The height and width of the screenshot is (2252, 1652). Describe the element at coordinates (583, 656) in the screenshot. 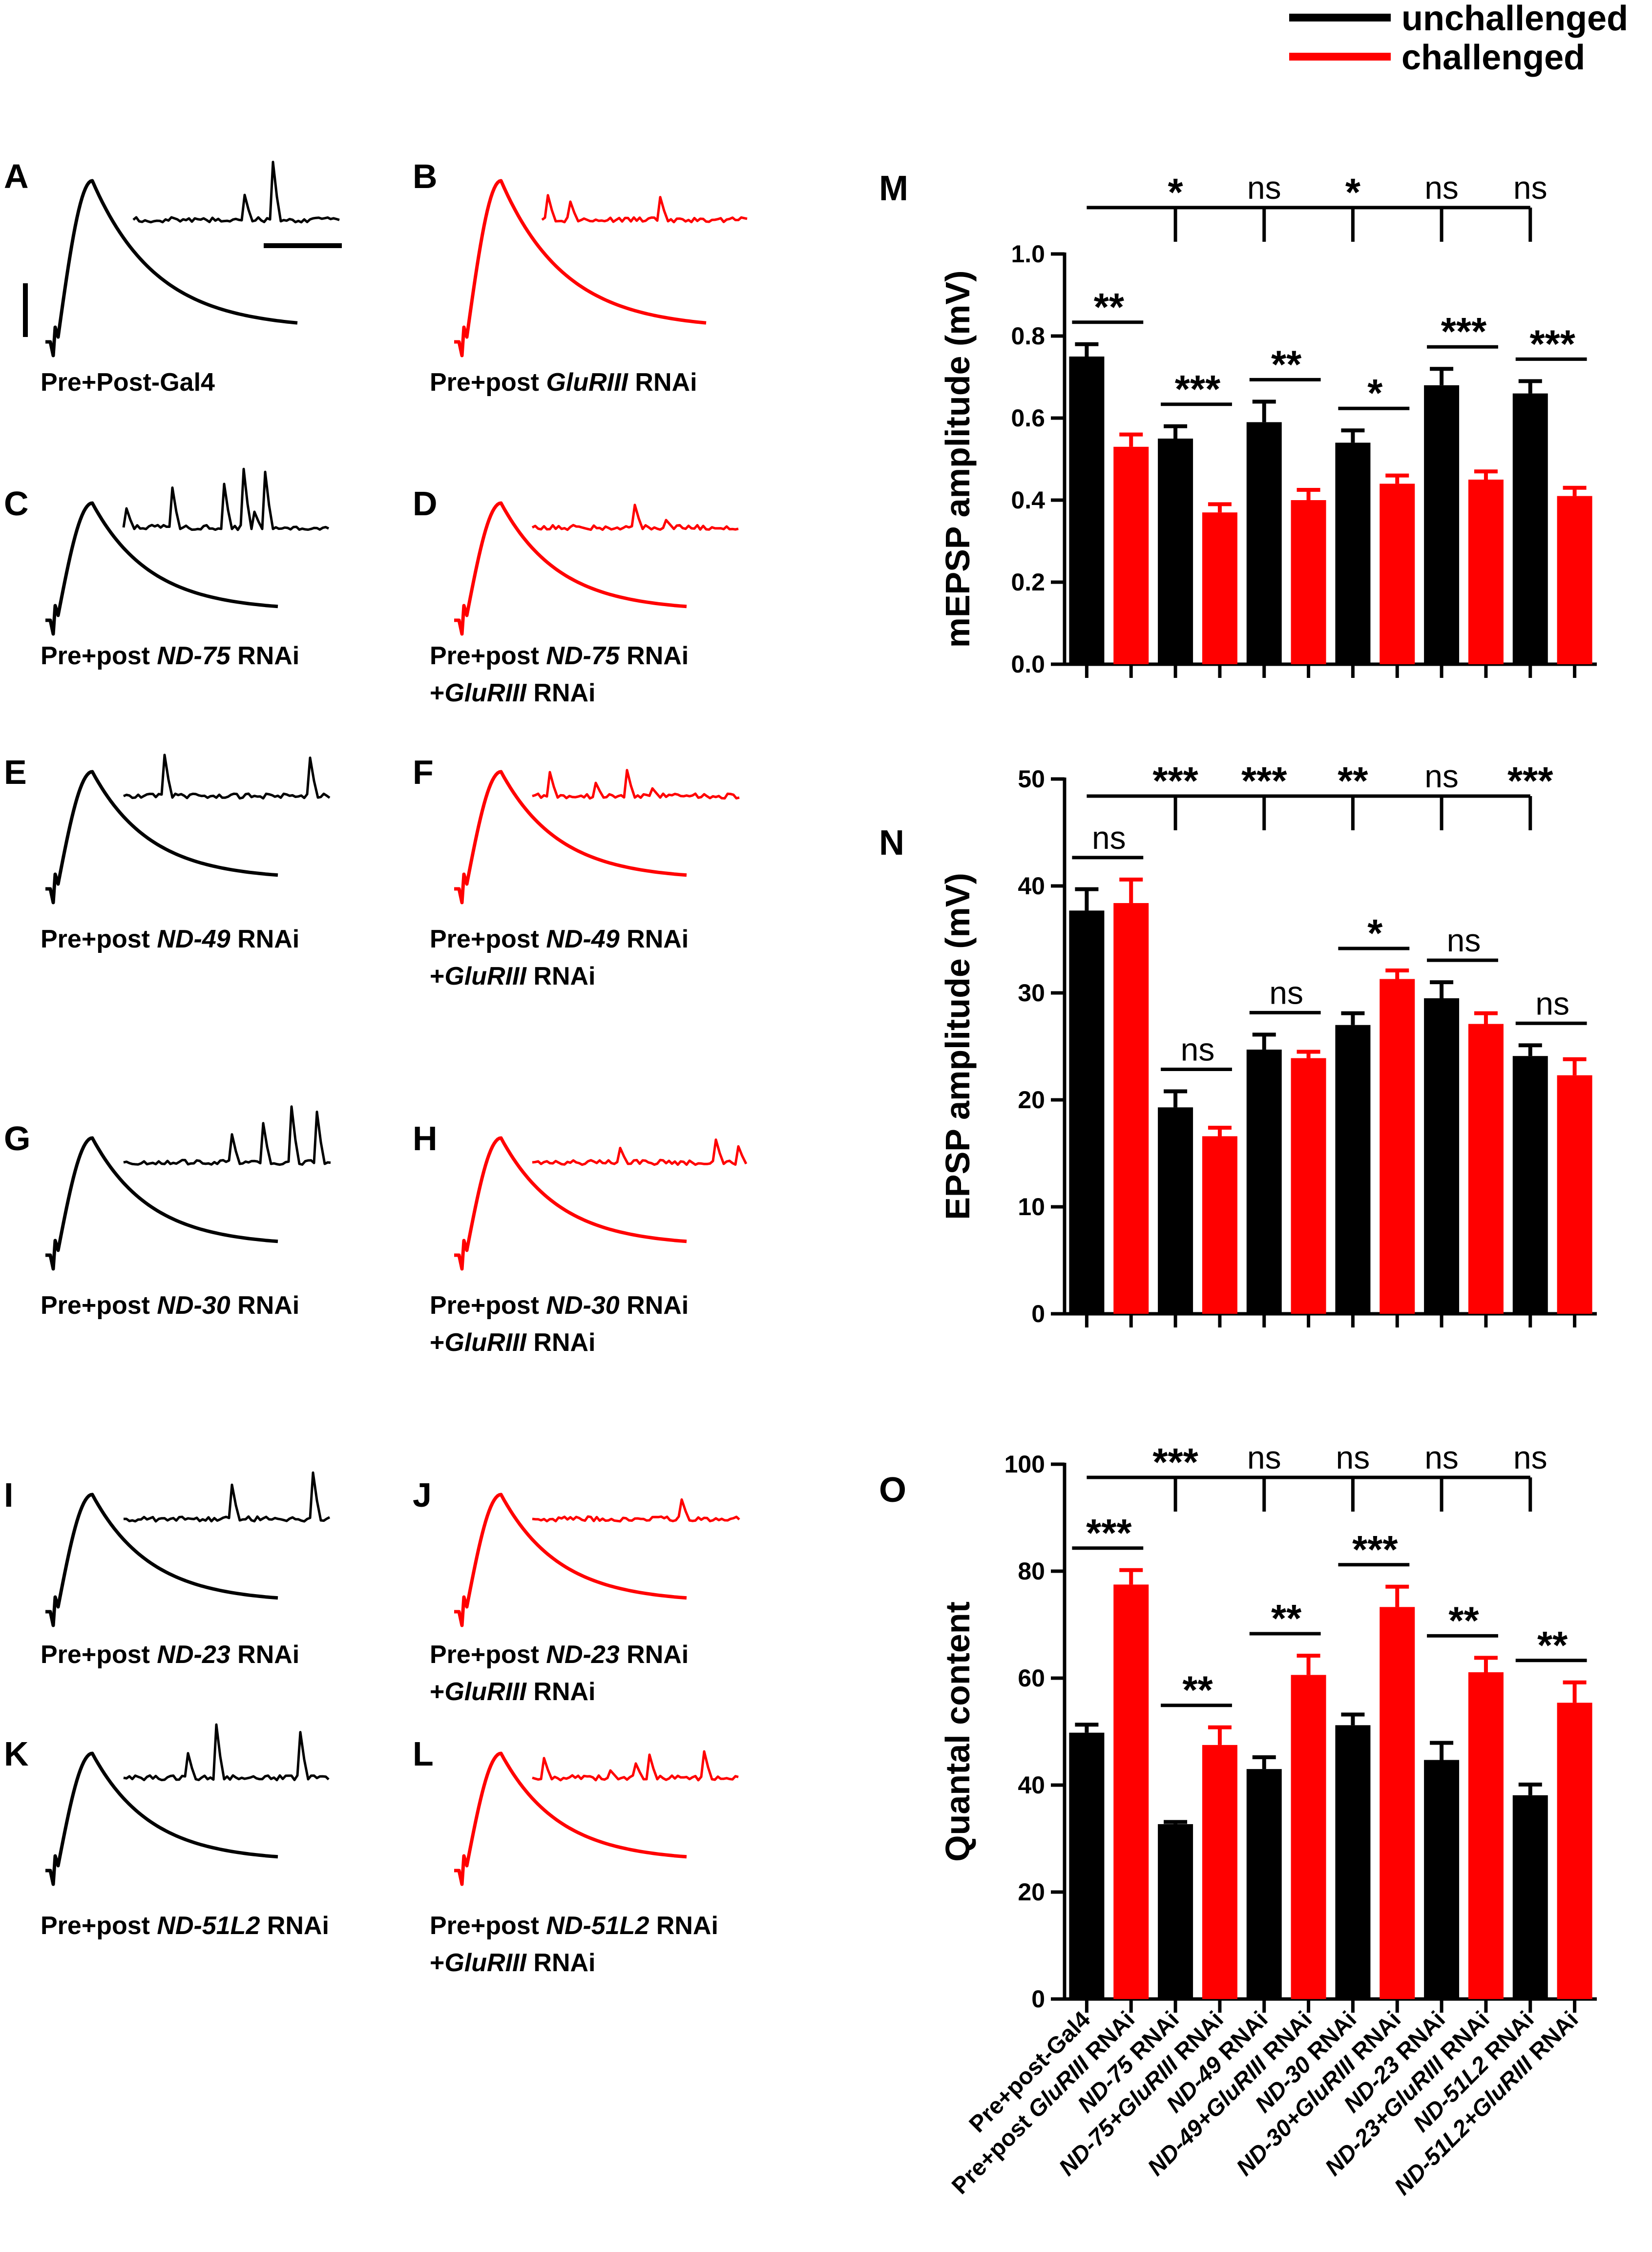

I see `panel-caption-D-run: ND-75` at that location.